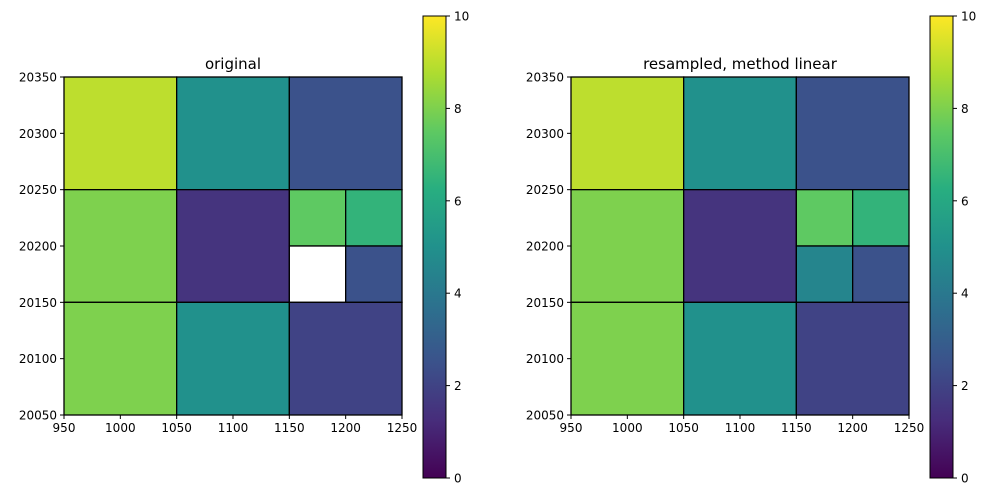 The image size is (990, 496). What do you see at coordinates (740, 64) in the screenshot?
I see `chart-title: resampled, method linear` at bounding box center [740, 64].